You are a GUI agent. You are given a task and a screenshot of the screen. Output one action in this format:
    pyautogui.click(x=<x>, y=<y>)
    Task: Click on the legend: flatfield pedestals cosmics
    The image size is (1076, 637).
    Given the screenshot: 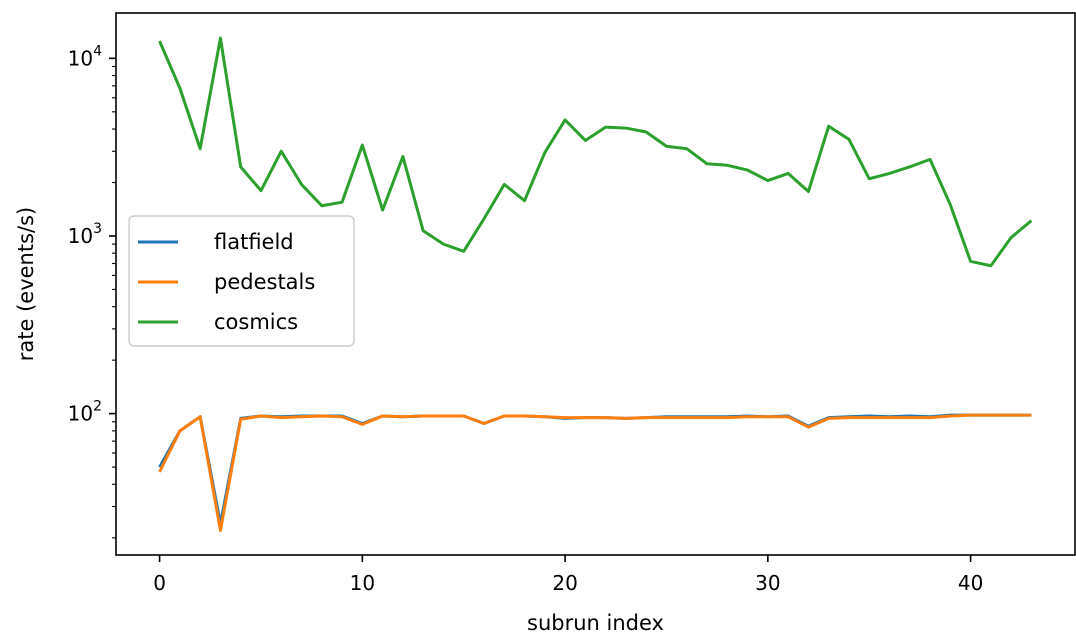 What is the action you would take?
    pyautogui.click(x=241, y=281)
    